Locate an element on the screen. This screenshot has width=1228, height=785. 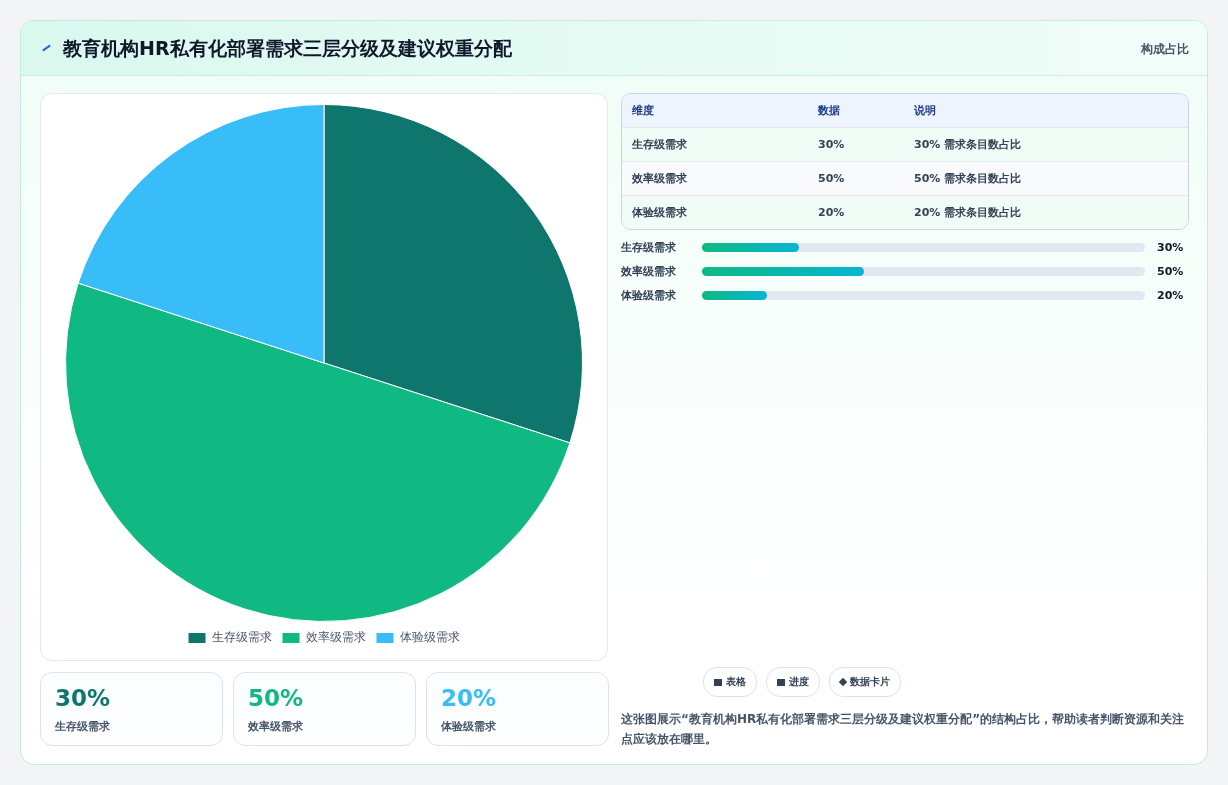
text: 数据 is located at coordinates (829, 110).